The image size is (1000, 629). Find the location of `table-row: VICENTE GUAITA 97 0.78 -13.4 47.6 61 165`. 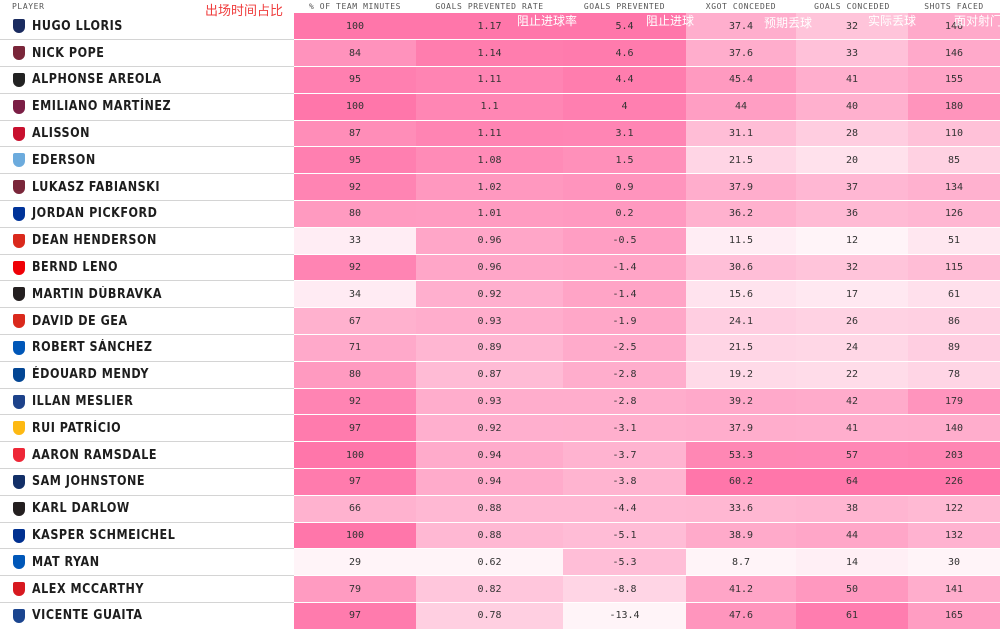

table-row: VICENTE GUAITA 97 0.78 -13.4 47.6 61 165 is located at coordinates (500, 615).